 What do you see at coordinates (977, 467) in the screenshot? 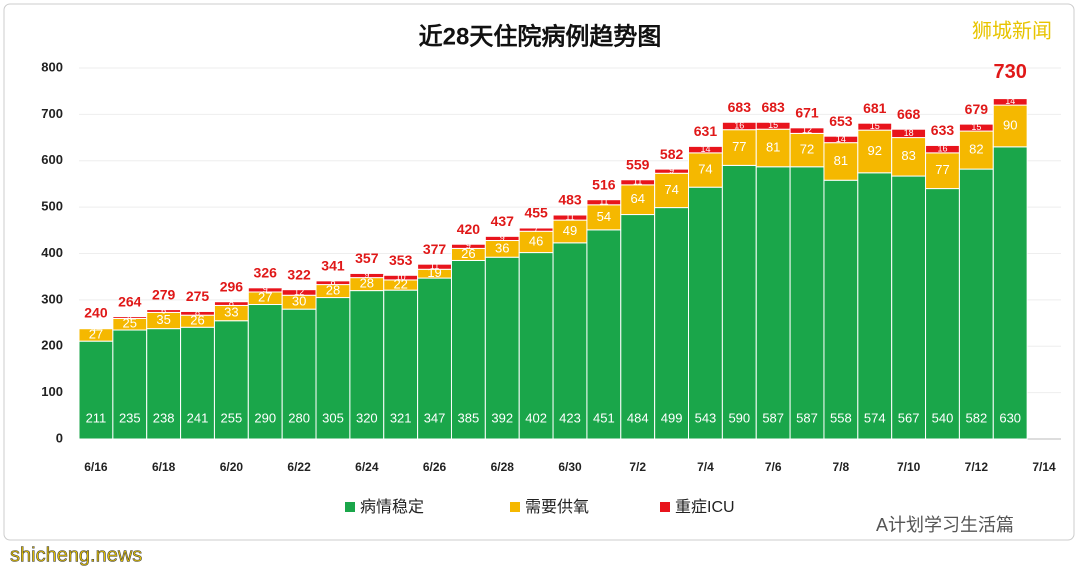
I see `x-tick-label: 7/12` at bounding box center [977, 467].